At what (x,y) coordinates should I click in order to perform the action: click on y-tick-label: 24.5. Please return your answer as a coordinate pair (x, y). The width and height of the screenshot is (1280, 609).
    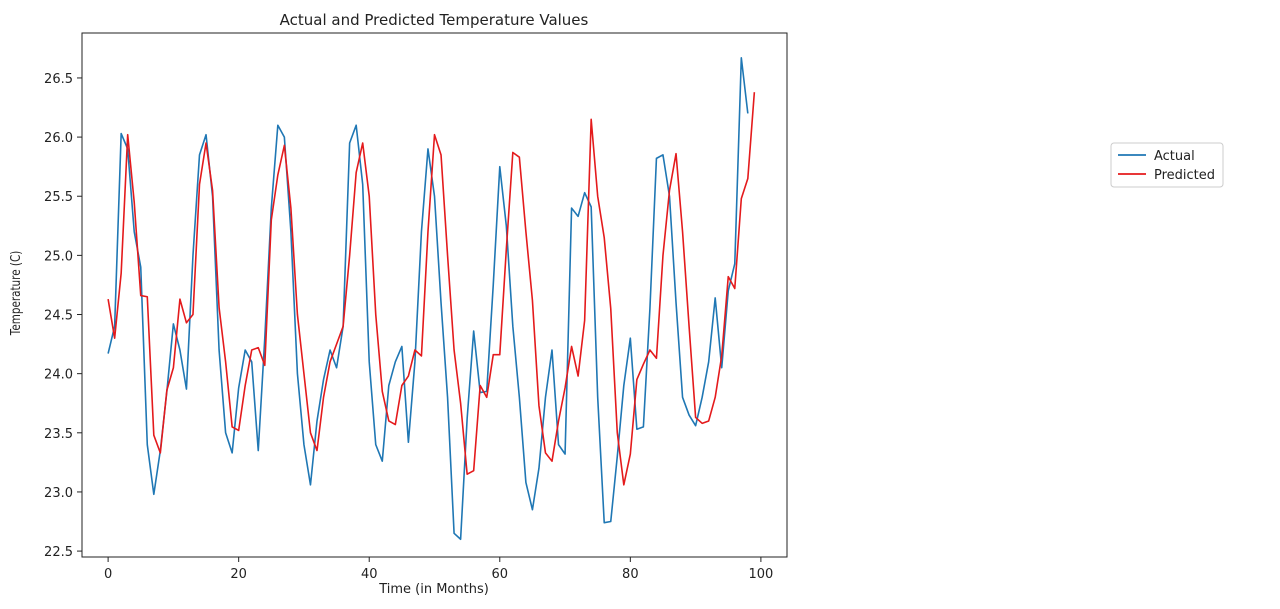
    Looking at the image, I should click on (58, 316).